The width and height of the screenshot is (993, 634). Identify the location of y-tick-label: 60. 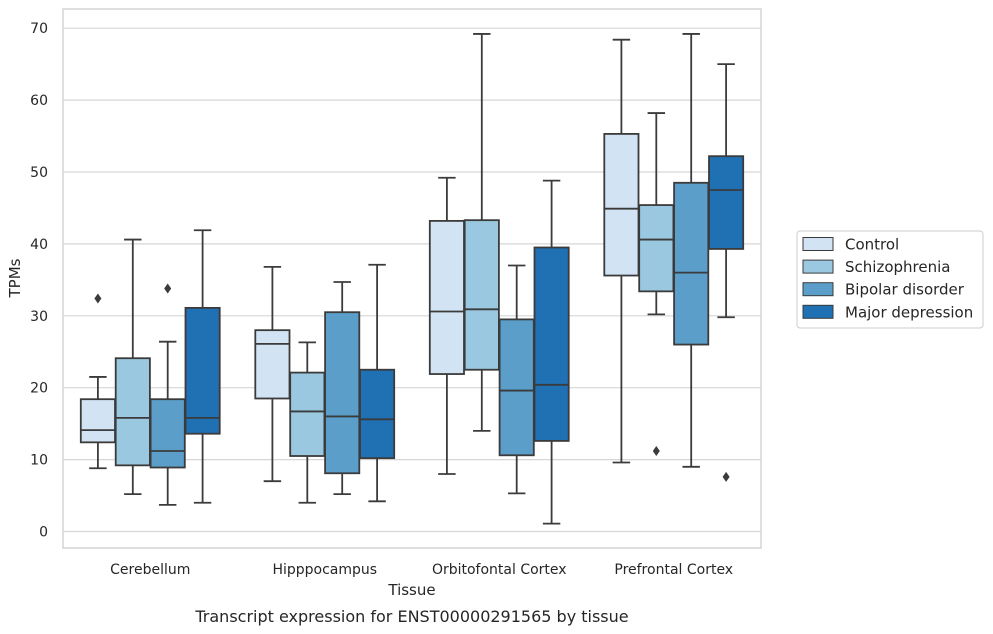
(39, 101).